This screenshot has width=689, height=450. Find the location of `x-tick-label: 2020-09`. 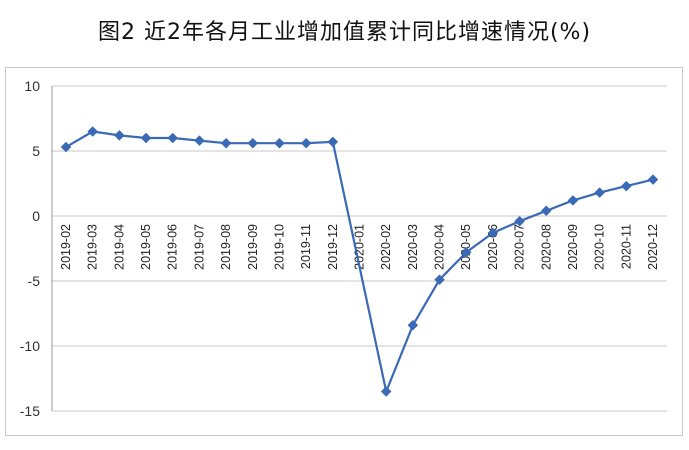

x-tick-label: 2020-09 is located at coordinates (573, 247).